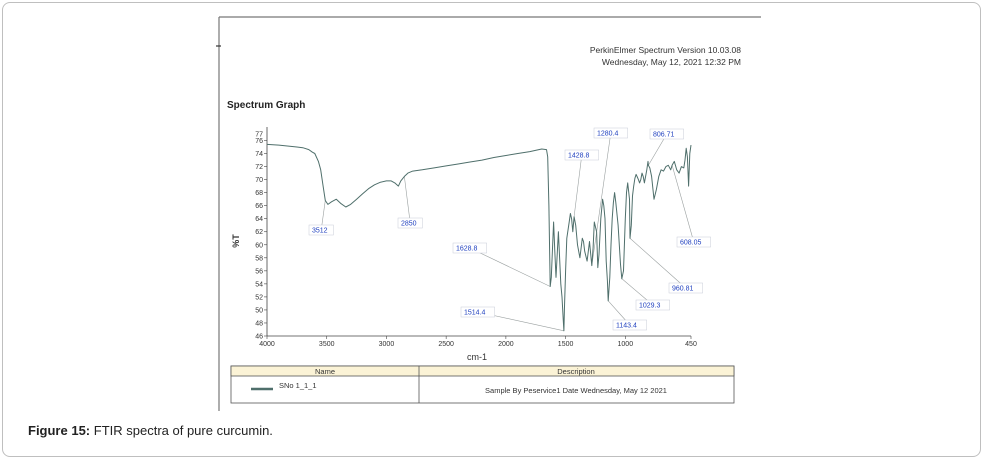 This screenshot has width=985, height=462. I want to click on x-tick-label: 2500, so click(446, 344).